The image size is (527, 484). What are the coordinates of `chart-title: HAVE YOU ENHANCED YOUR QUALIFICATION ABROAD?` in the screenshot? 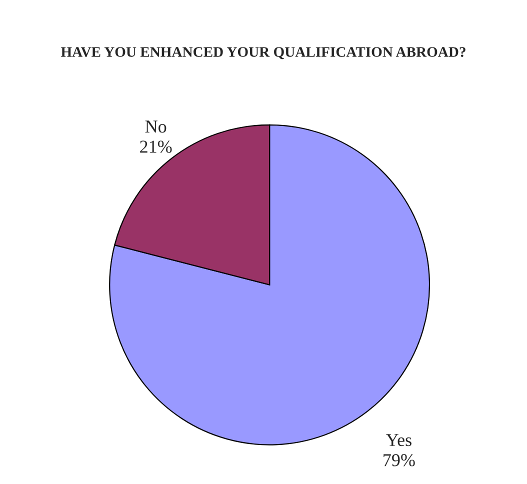 It's located at (263, 53).